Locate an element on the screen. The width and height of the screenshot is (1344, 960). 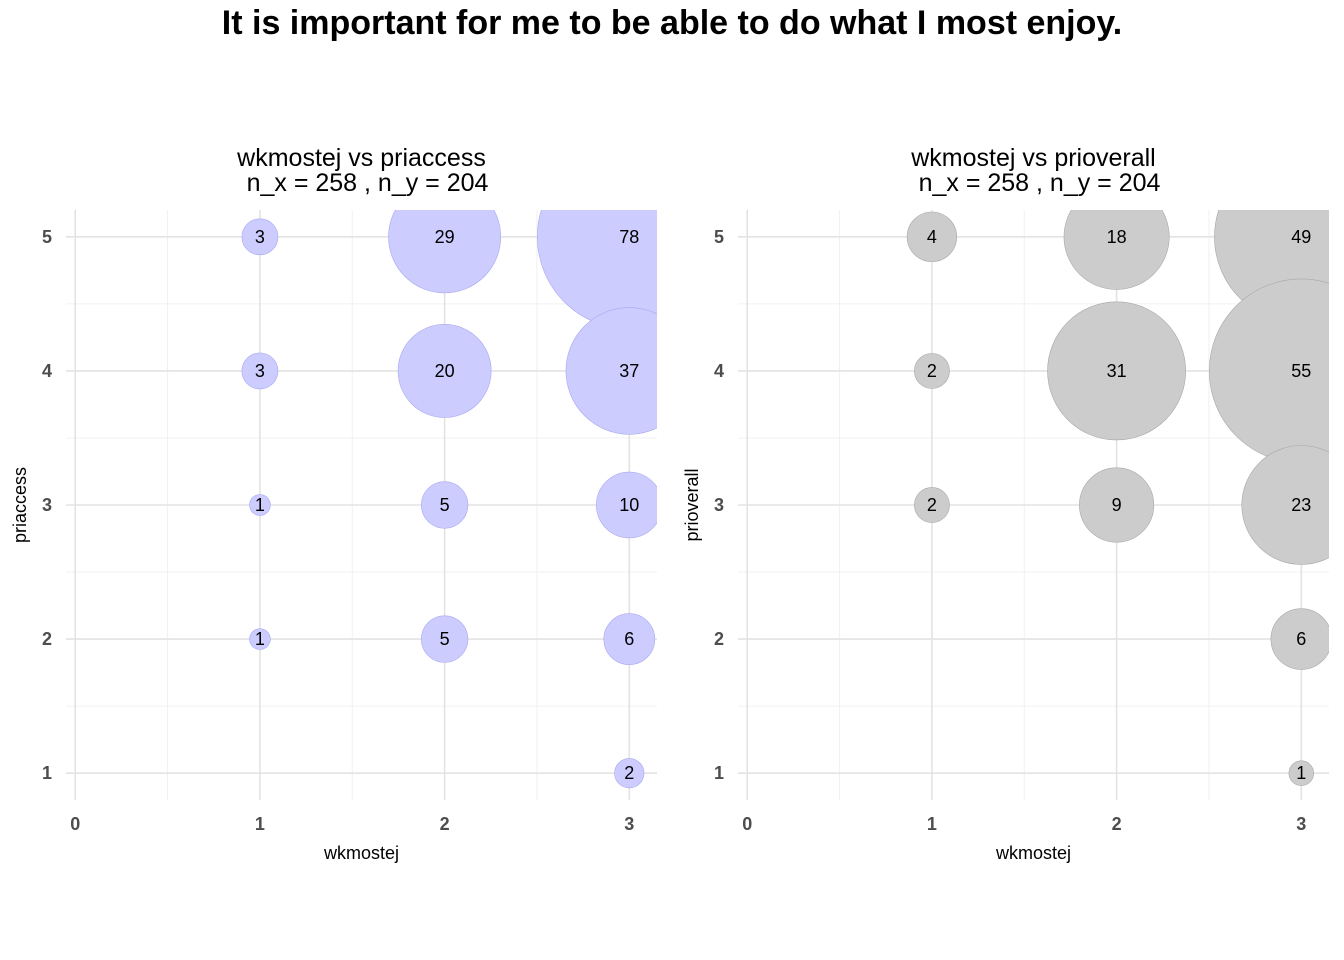
y-axis-label: prioverall is located at coordinates (692, 504).